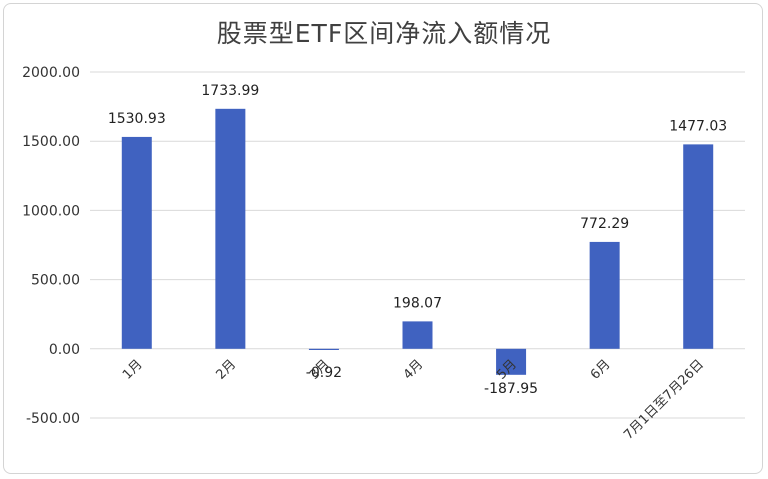 The width and height of the screenshot is (768, 479). Describe the element at coordinates (698, 126) in the screenshot. I see `data-label: 1477.03` at that location.